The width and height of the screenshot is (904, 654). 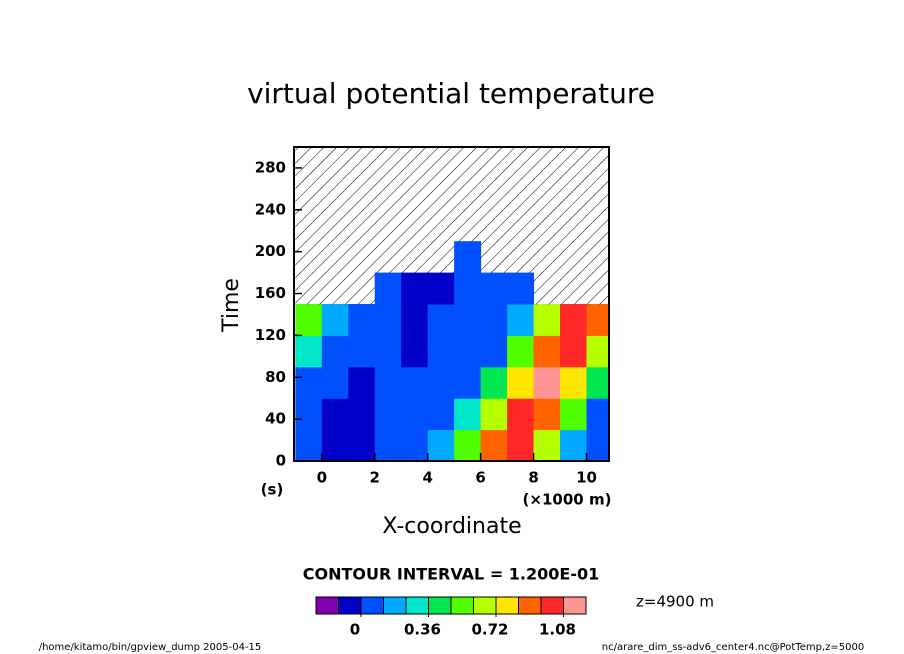 I want to click on x-tick-label: 10, so click(x=586, y=478).